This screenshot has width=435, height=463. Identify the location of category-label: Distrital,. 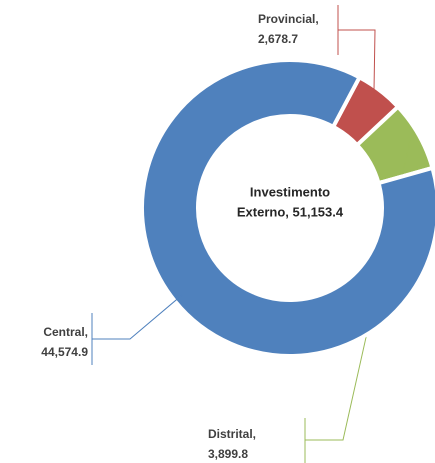
(232, 434).